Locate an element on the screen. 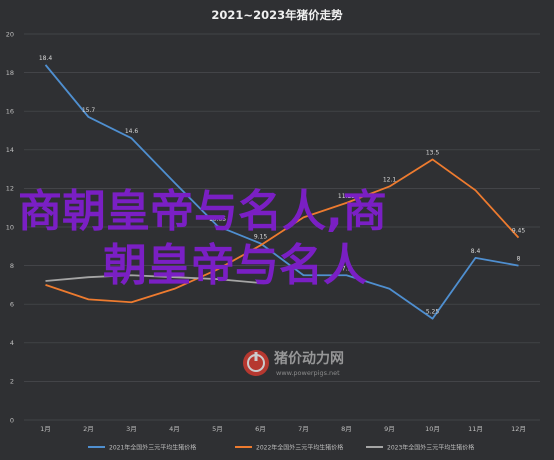  y-tick-label: 16 is located at coordinates (10, 112).